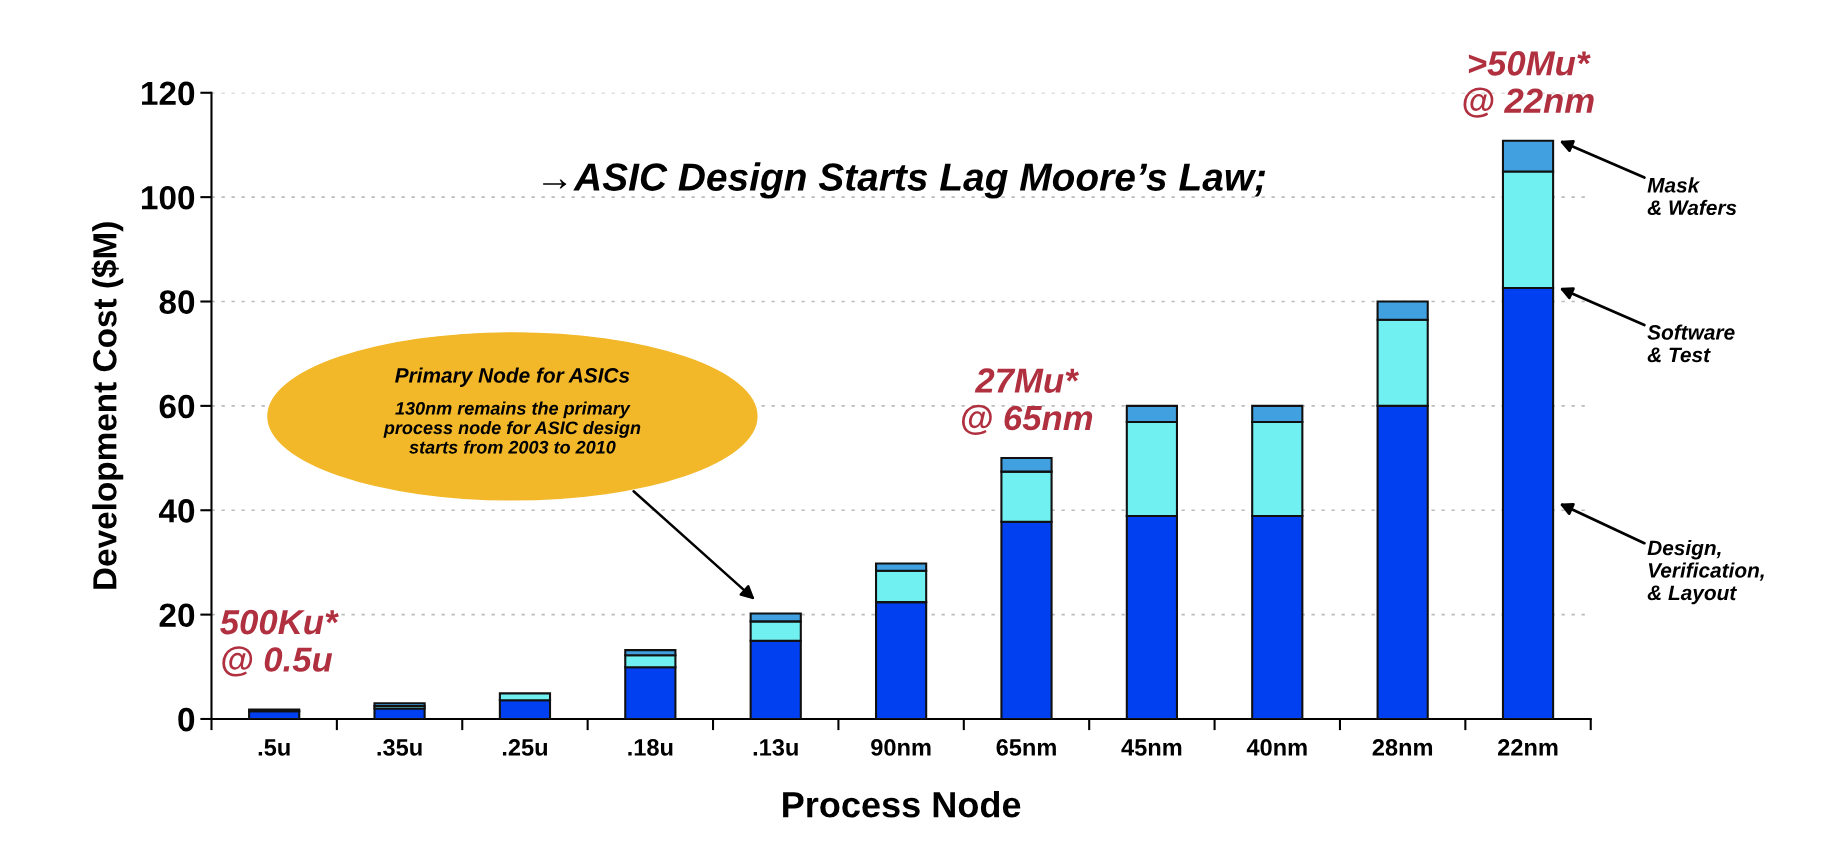  I want to click on y-tick-label: 40, so click(176, 511).